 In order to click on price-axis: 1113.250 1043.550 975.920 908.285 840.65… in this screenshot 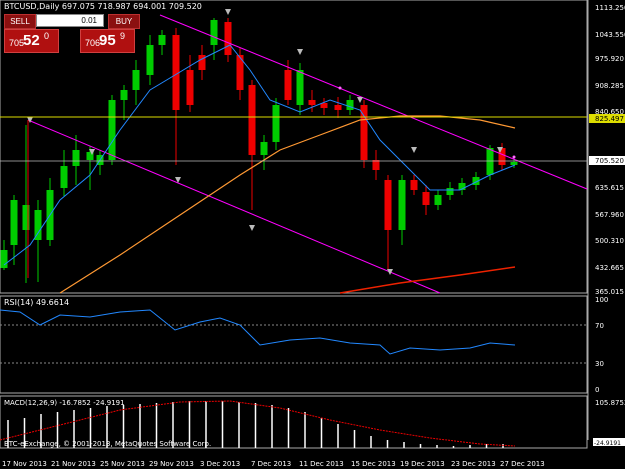, I will do `click(606, 220)`.